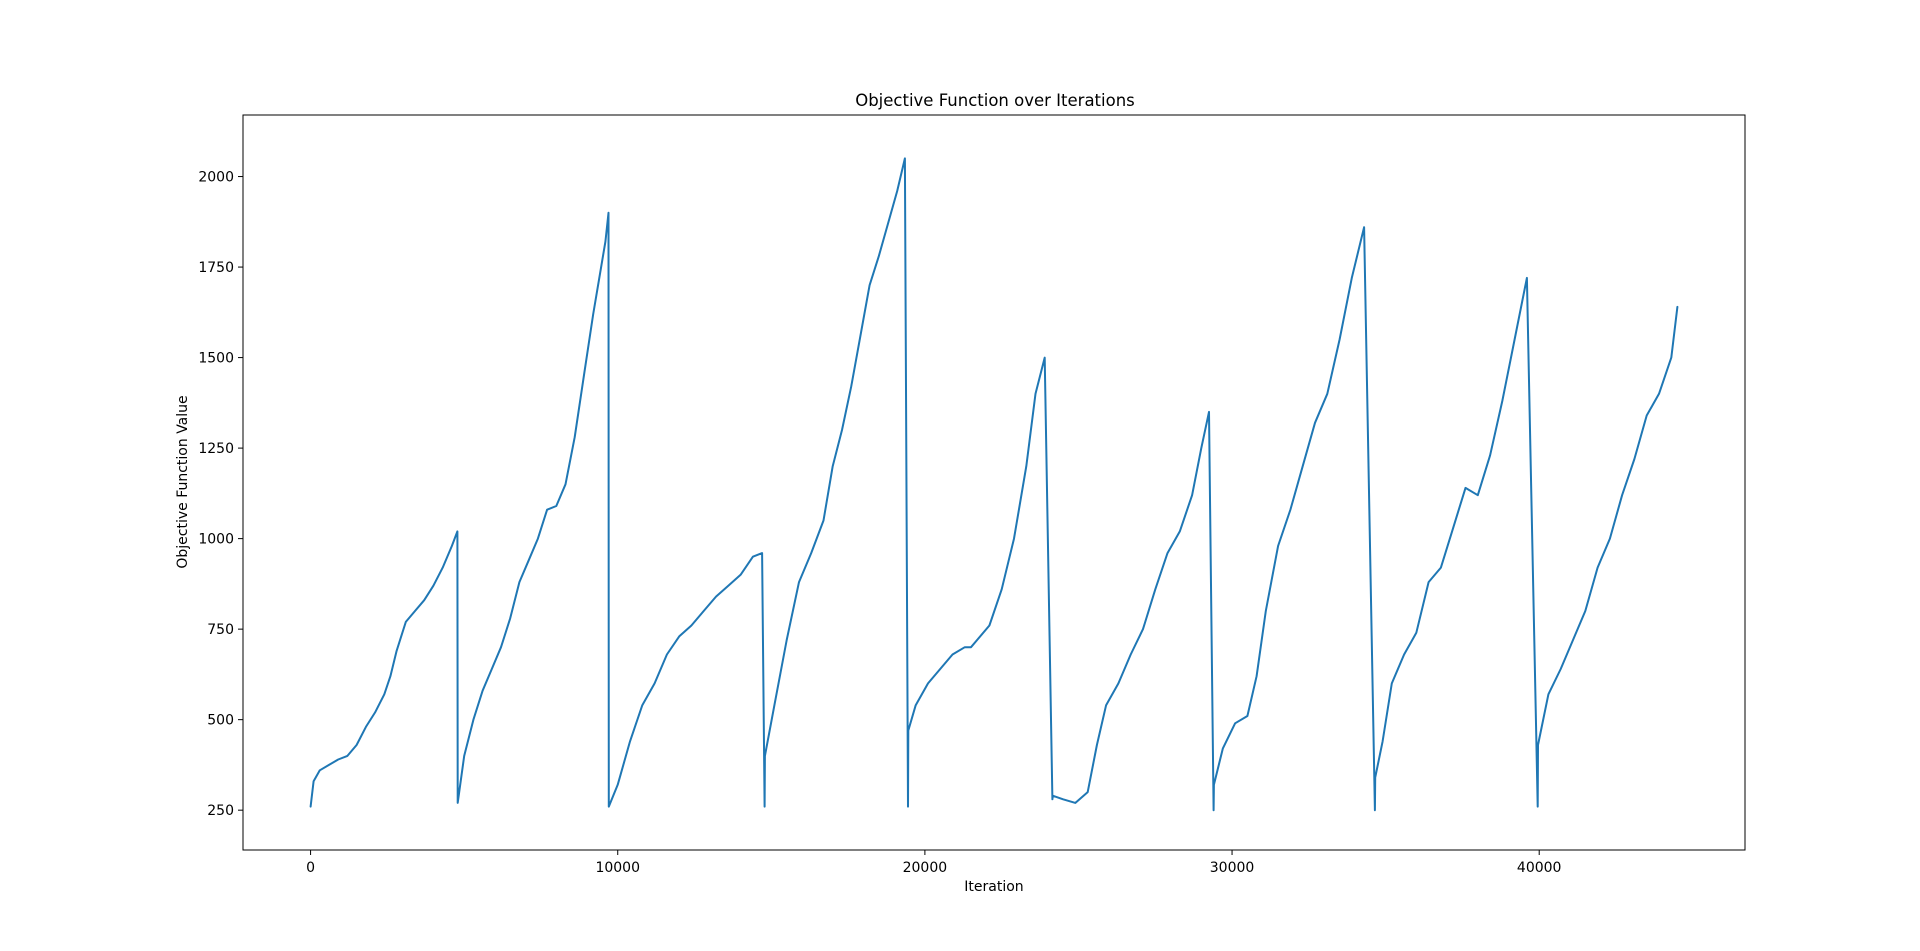 The height and width of the screenshot is (951, 1920). I want to click on y-axis: 250 500 750 1000 1250 1500 1750 2000, so click(220, 494).